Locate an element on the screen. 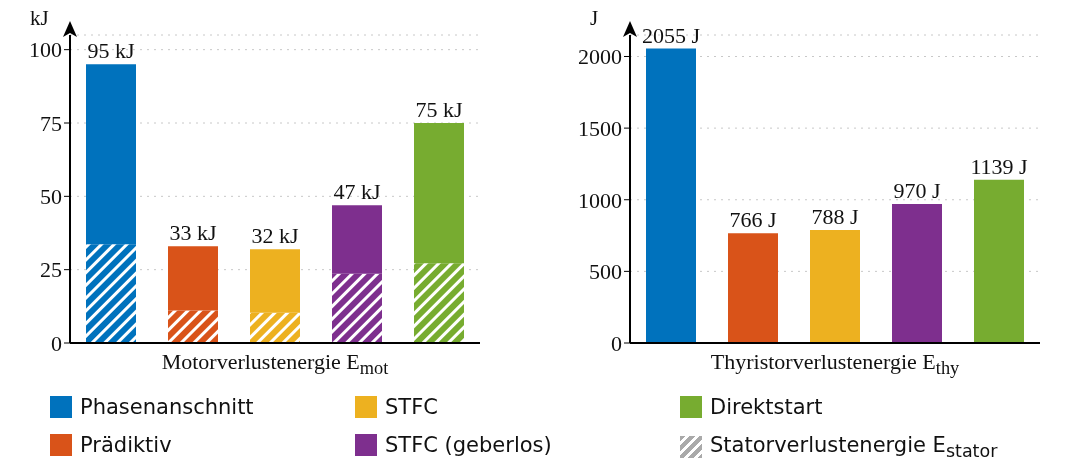 The height and width of the screenshot is (465, 1068). y-axis-title: J is located at coordinates (594, 18).